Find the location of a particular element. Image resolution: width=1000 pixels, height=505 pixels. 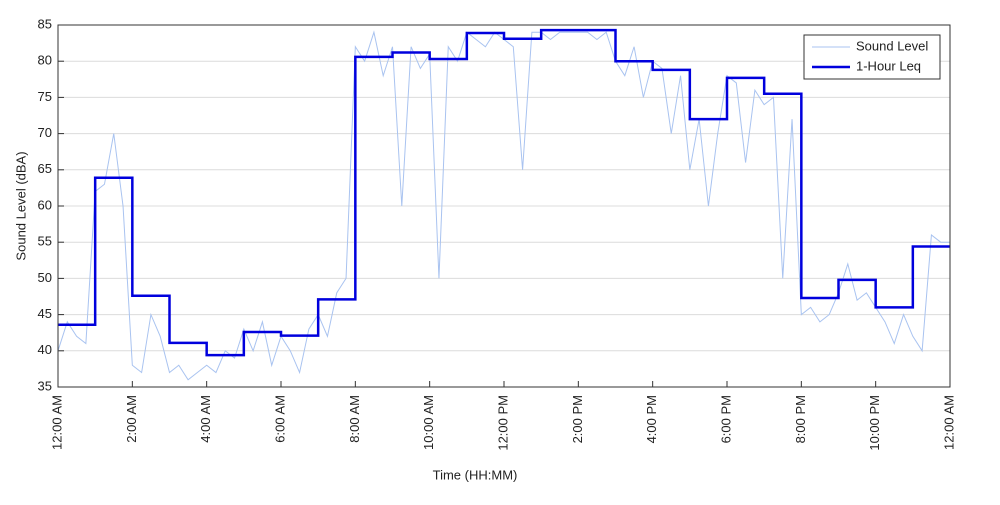

x-tick-label: 4:00 PM is located at coordinates (651, 419).